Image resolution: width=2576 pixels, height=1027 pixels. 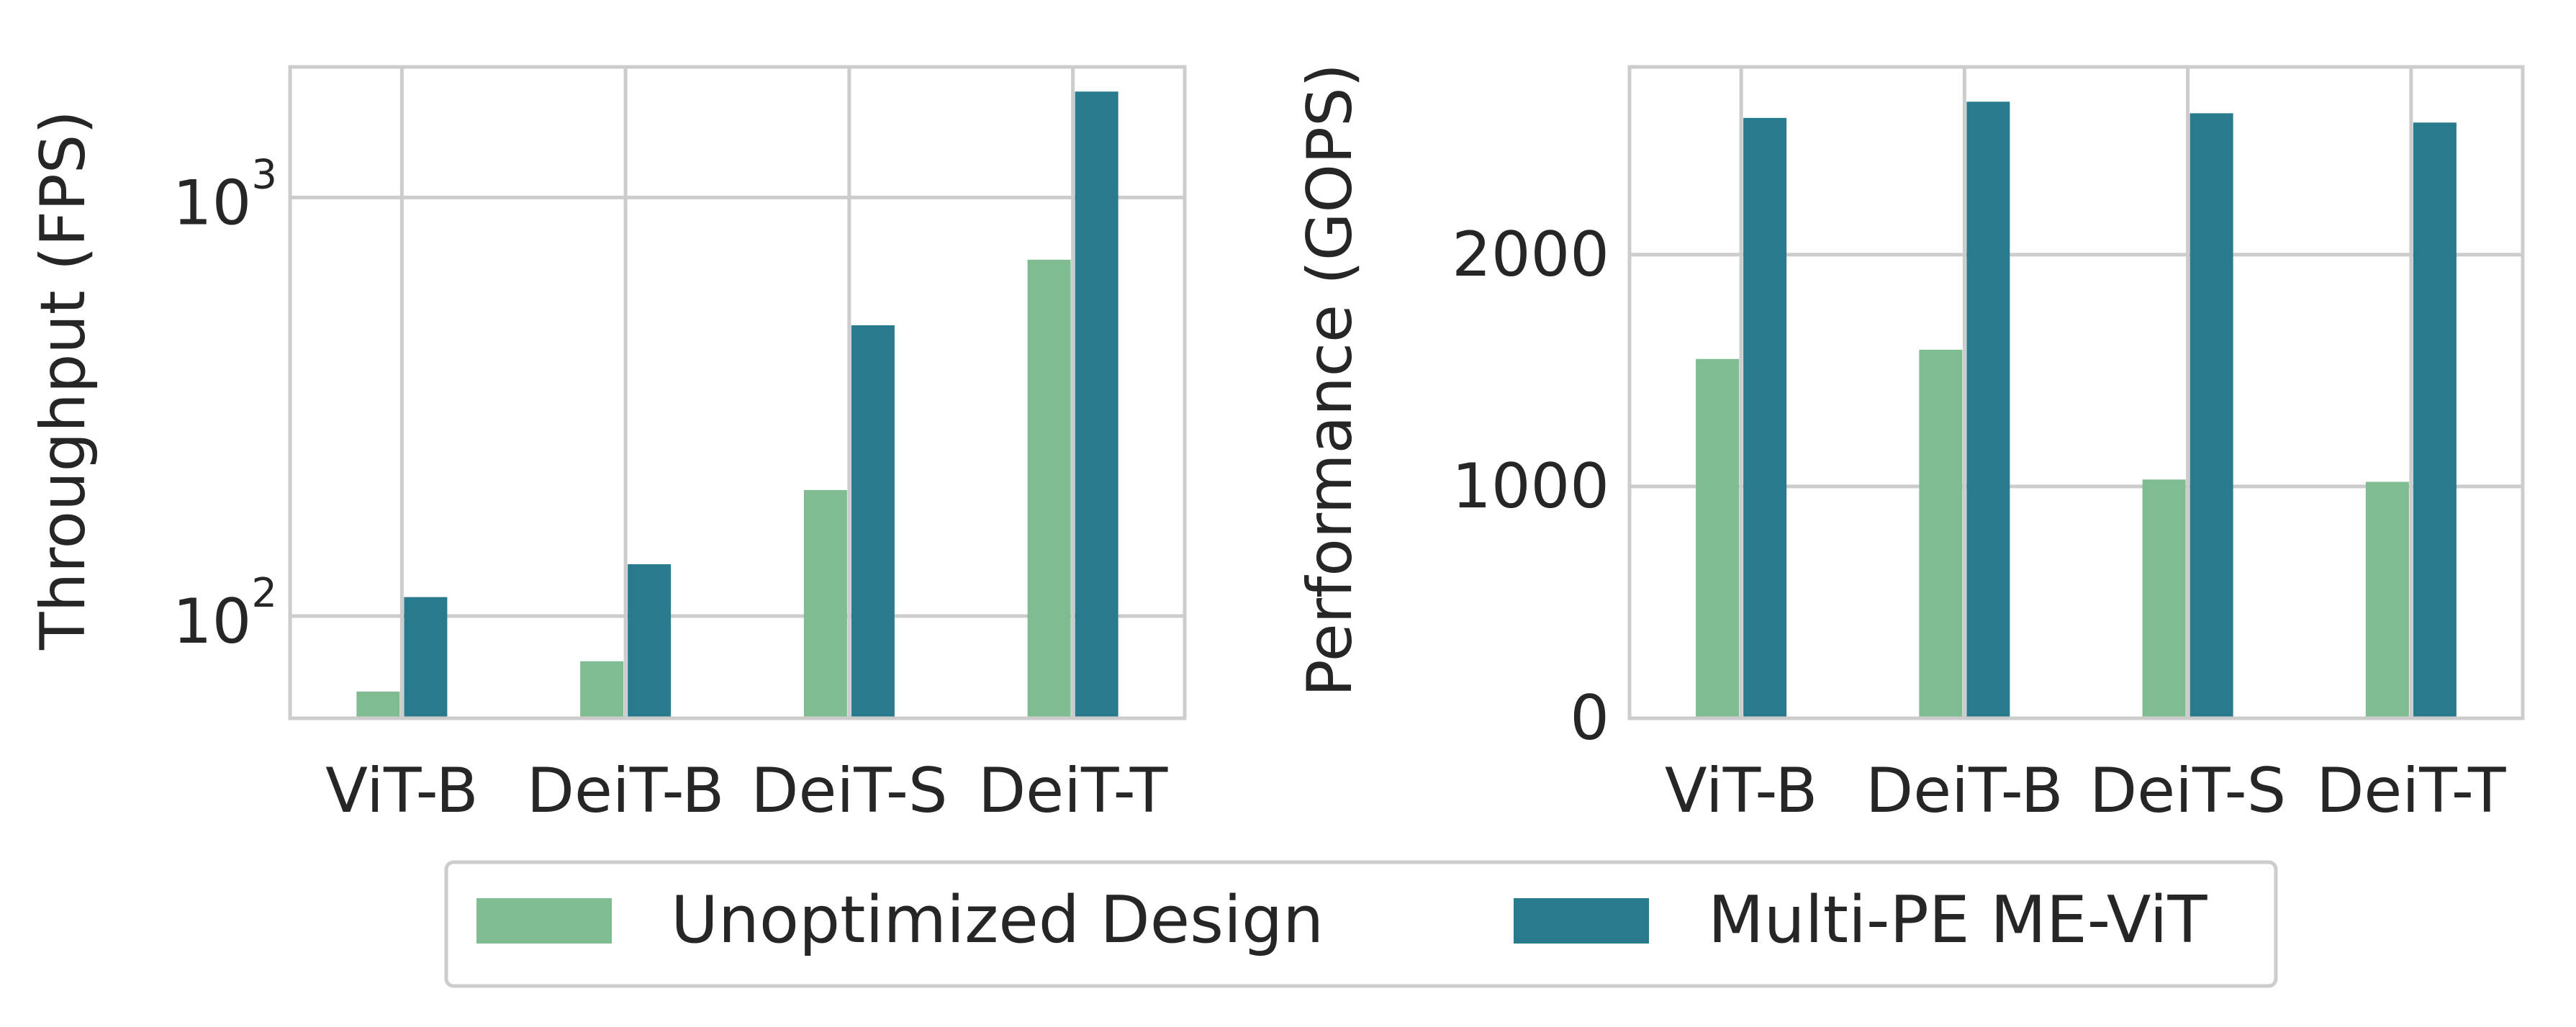 I want to click on performance-bar-unoptimized-deit-b, so click(x=1941, y=533).